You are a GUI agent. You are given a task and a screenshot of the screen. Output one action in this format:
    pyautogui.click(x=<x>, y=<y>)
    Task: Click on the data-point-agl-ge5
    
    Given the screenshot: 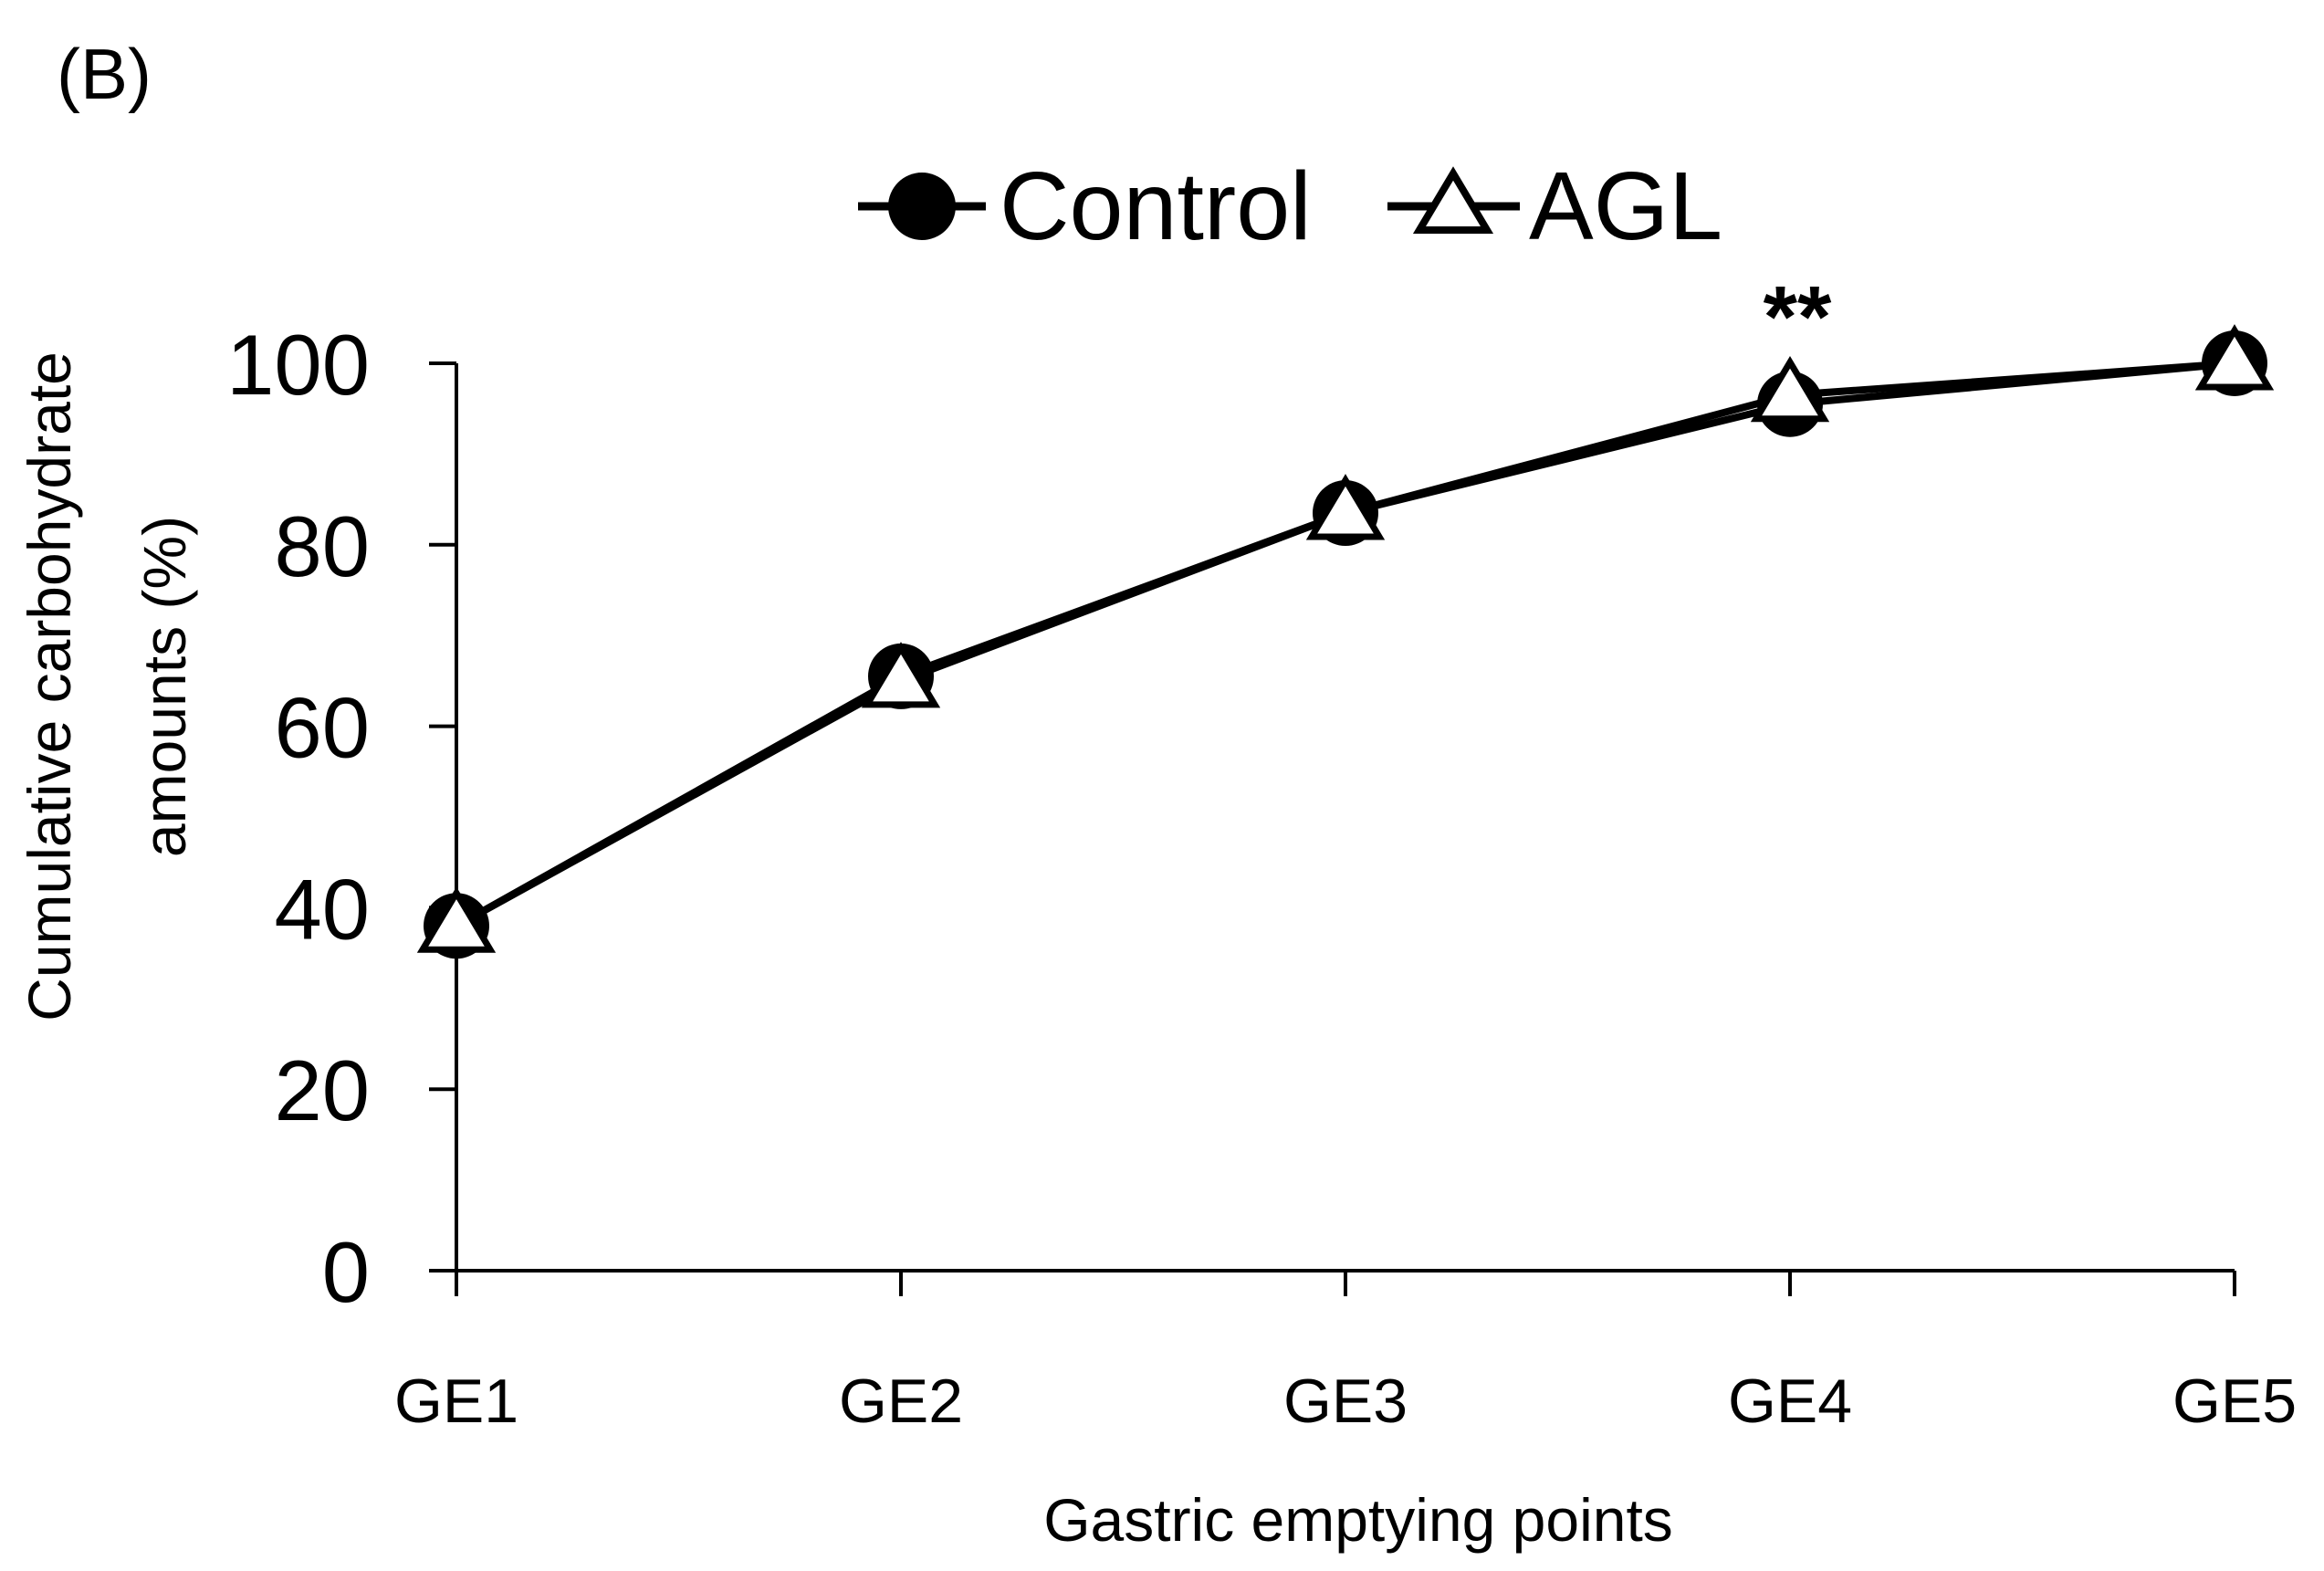 What is the action you would take?
    pyautogui.click(x=2235, y=357)
    